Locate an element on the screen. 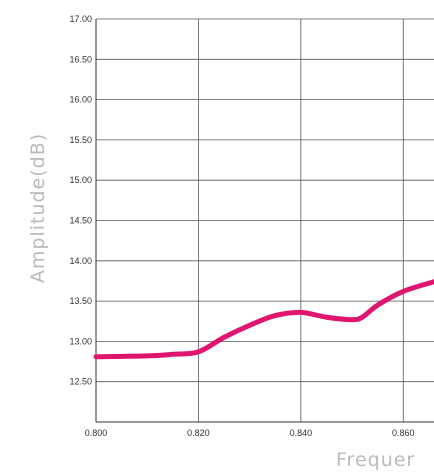 This screenshot has width=434, height=473. y-tick-label: 15.50 is located at coordinates (80, 140).